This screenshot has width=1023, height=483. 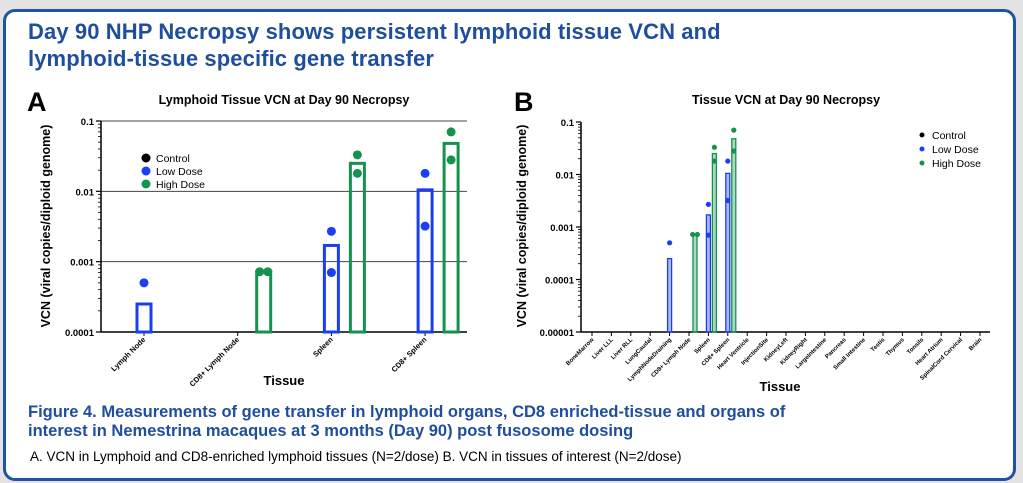 What do you see at coordinates (37, 102) in the screenshot?
I see `panel-label-a: A` at bounding box center [37, 102].